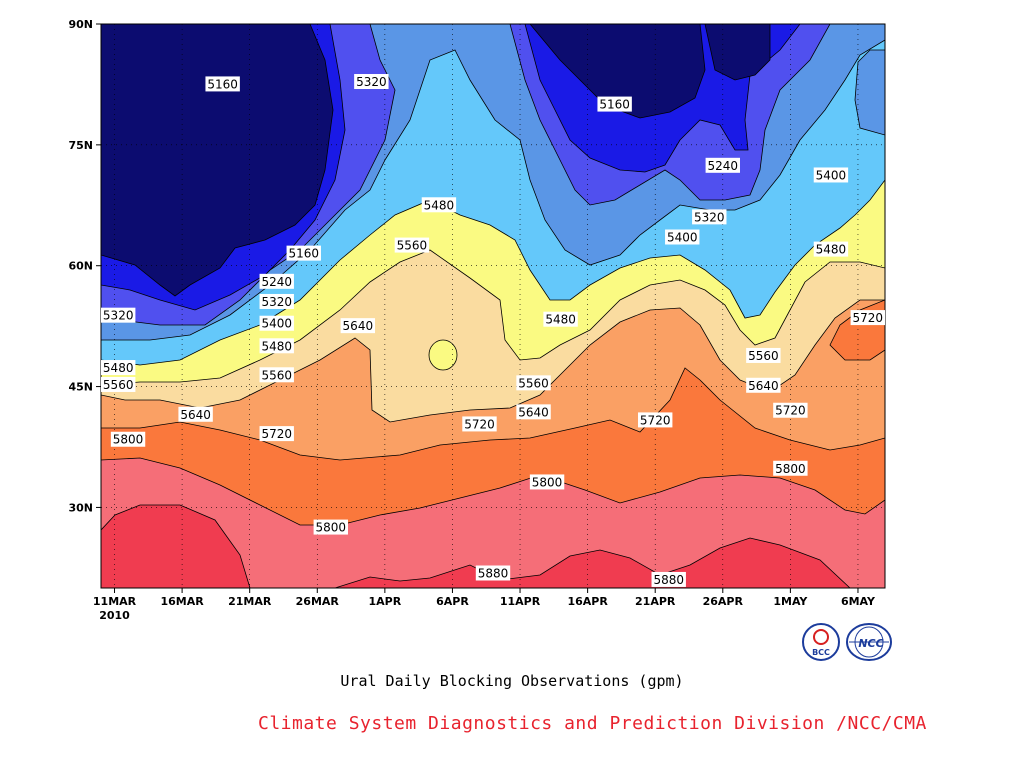 The height and width of the screenshot is (768, 1024). Describe the element at coordinates (617, 71) in the screenshot. I see `band-below-5160-east` at that location.